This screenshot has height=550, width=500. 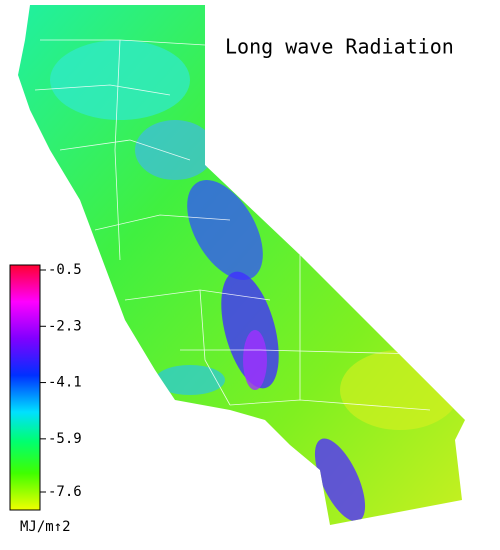 What do you see at coordinates (65, 383) in the screenshot?
I see `colorbar-tick-label: -4.1` at bounding box center [65, 383].